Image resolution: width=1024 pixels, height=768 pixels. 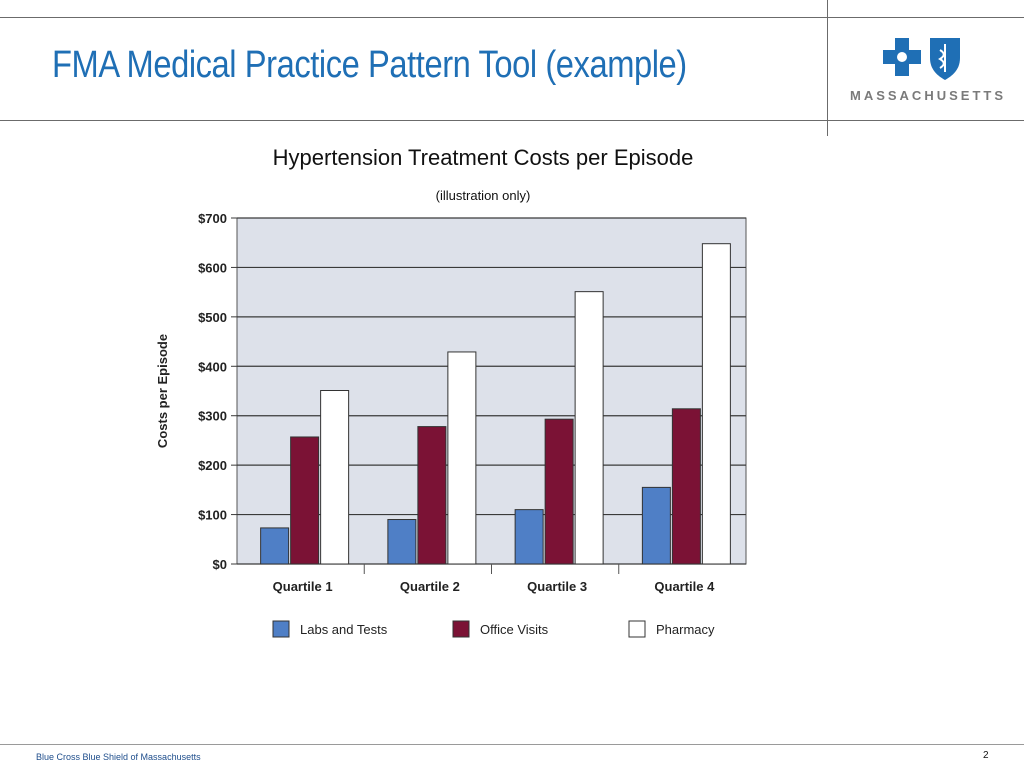 I want to click on header-divider, so click(x=827, y=68).